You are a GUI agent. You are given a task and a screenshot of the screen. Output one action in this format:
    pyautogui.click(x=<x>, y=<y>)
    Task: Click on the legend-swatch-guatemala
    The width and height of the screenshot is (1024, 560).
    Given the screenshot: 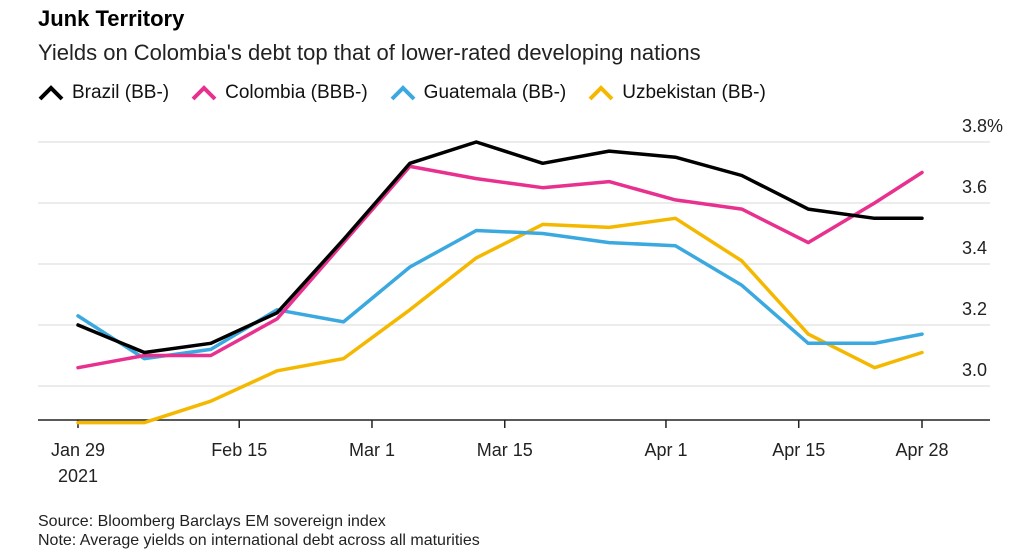 What is the action you would take?
    pyautogui.click(x=403, y=93)
    